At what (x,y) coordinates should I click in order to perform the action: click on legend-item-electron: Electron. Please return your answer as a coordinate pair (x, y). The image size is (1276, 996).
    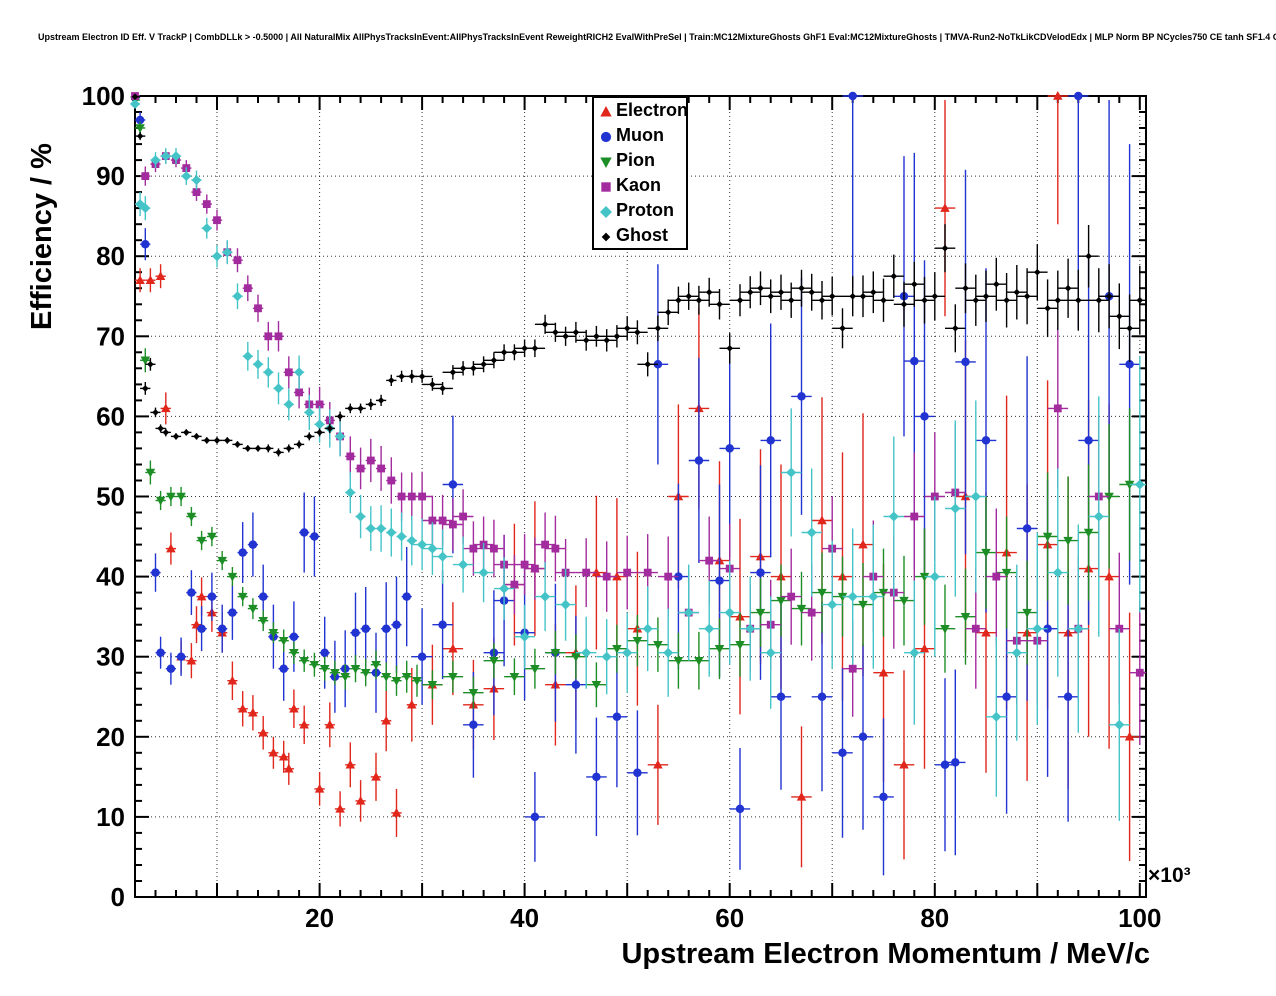
    Looking at the image, I should click on (641, 110).